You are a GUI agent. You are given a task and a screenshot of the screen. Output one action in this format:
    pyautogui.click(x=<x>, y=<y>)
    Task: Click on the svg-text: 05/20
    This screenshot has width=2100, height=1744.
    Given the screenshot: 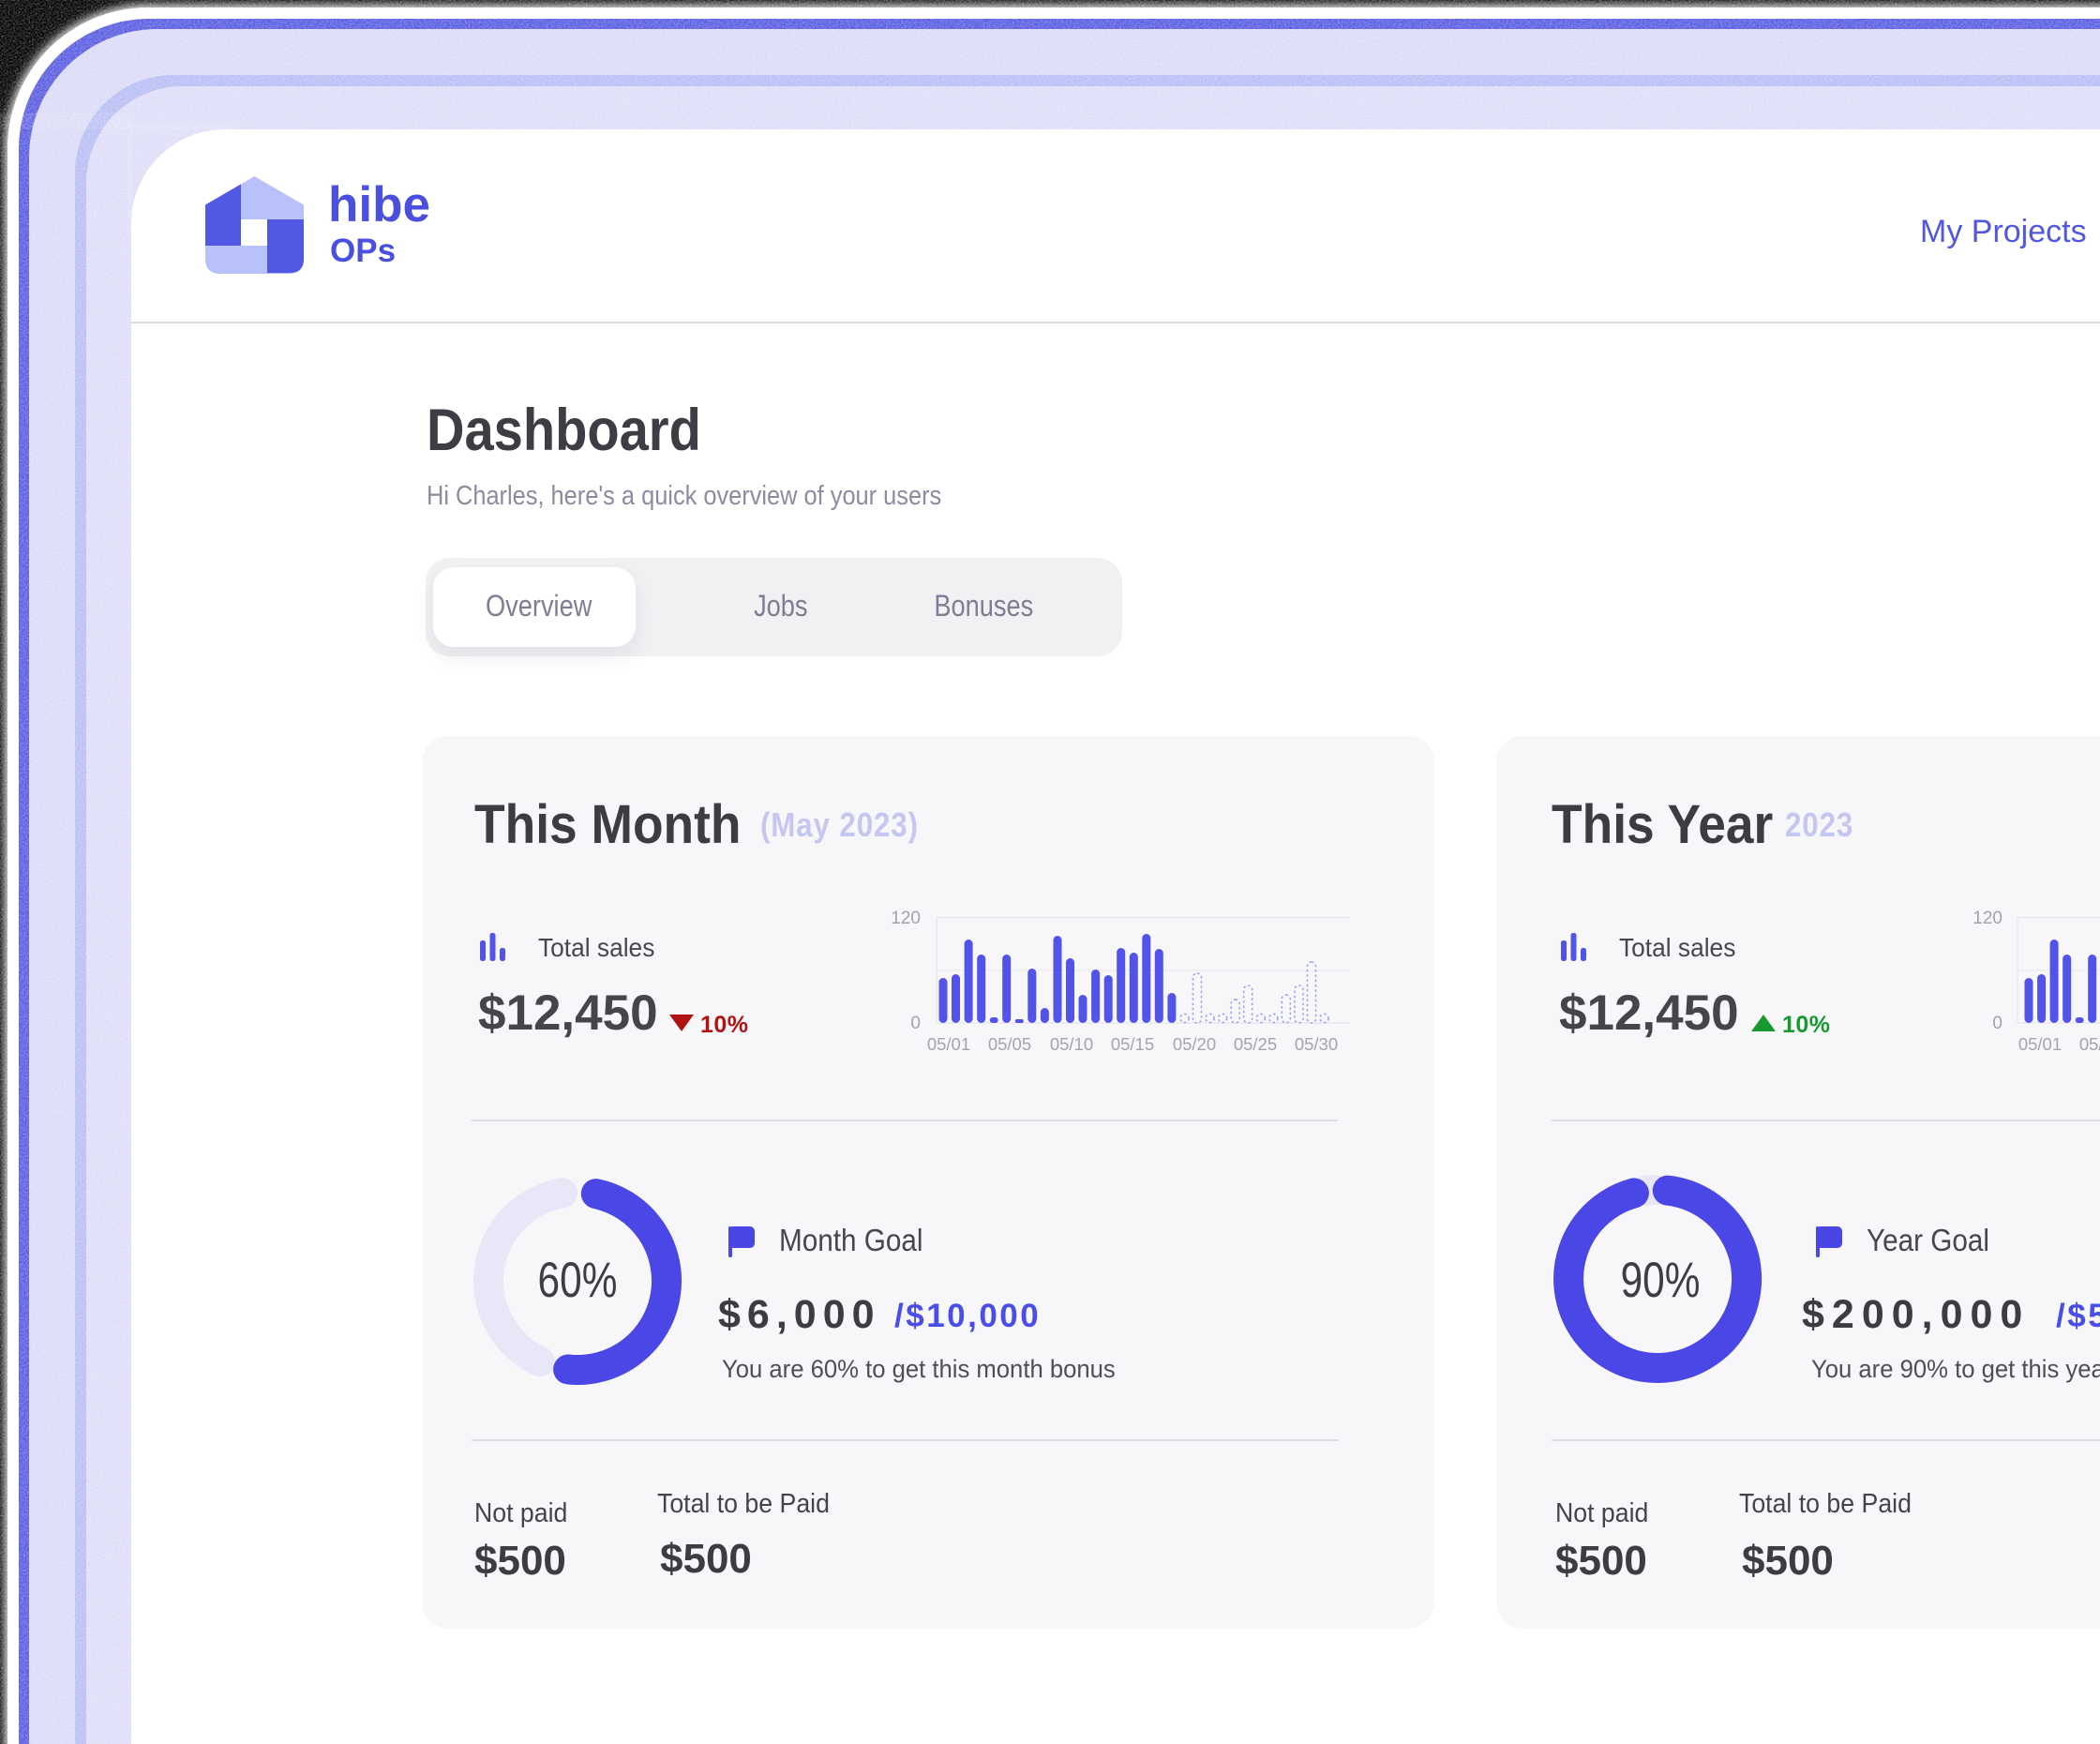 What is the action you would take?
    pyautogui.click(x=1194, y=1044)
    